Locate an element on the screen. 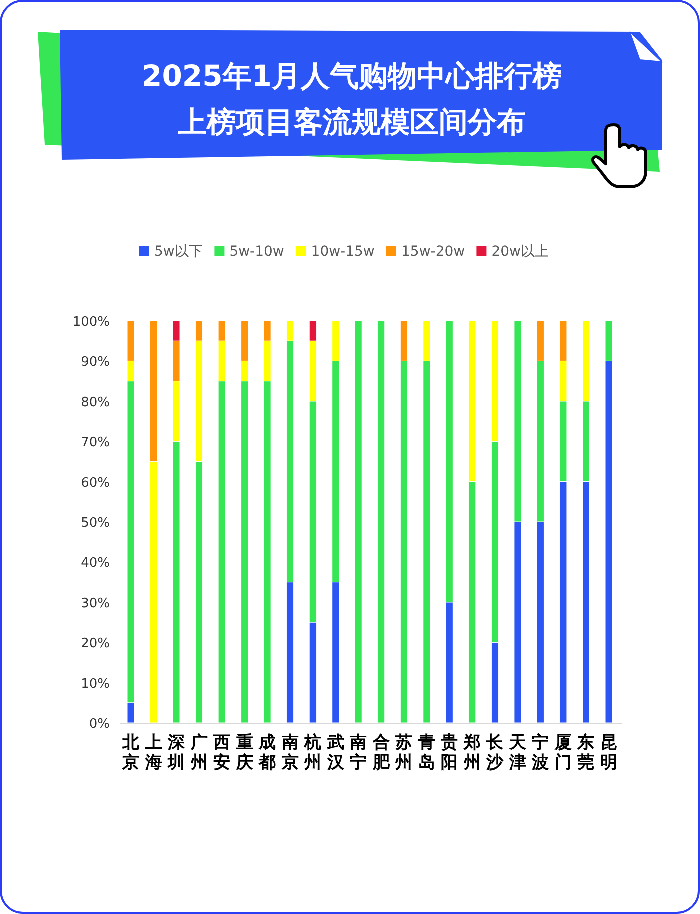 This screenshot has width=700, height=914. x-tick-label: 杭州 is located at coordinates (313, 753).